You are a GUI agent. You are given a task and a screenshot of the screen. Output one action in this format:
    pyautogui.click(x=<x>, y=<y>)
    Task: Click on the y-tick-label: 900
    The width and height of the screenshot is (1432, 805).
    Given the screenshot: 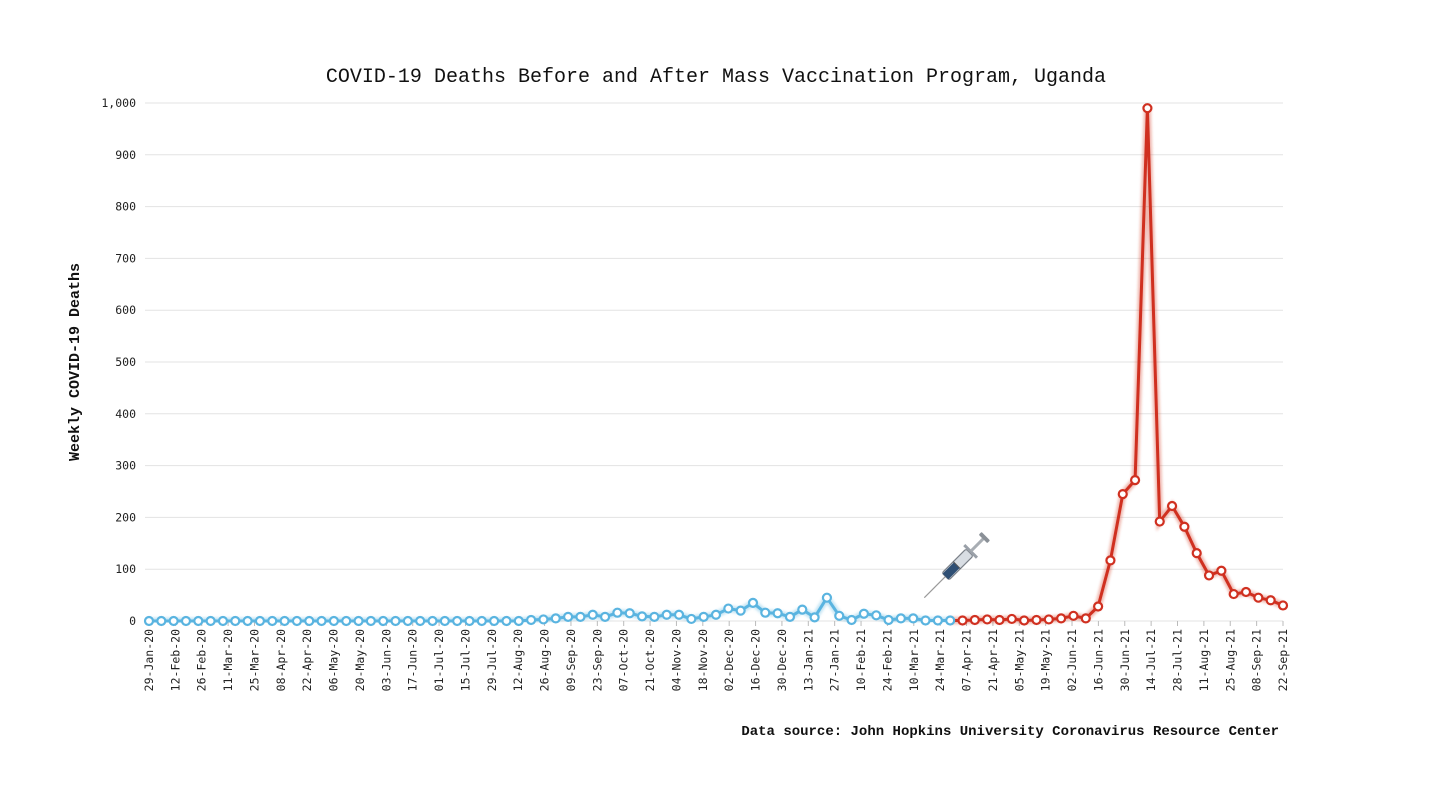 What is the action you would take?
    pyautogui.click(x=125, y=155)
    